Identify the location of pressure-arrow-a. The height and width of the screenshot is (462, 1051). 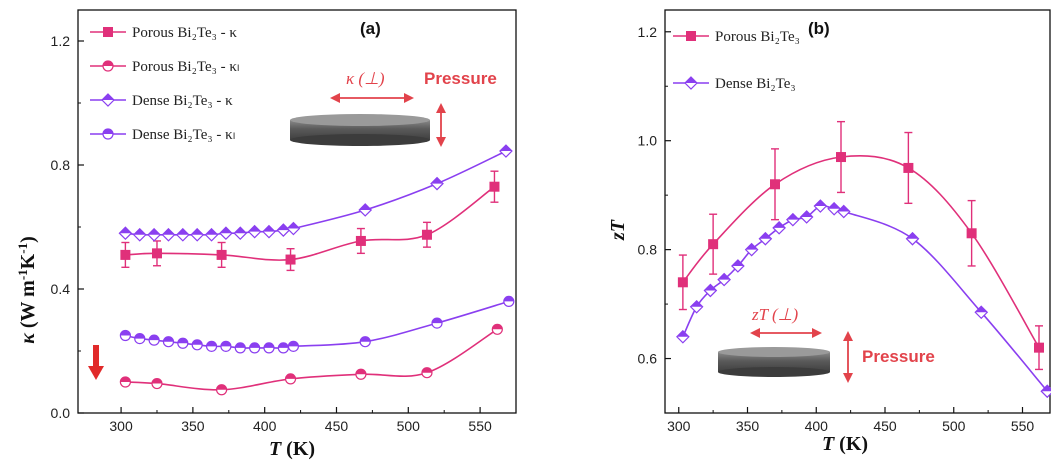
(441, 125).